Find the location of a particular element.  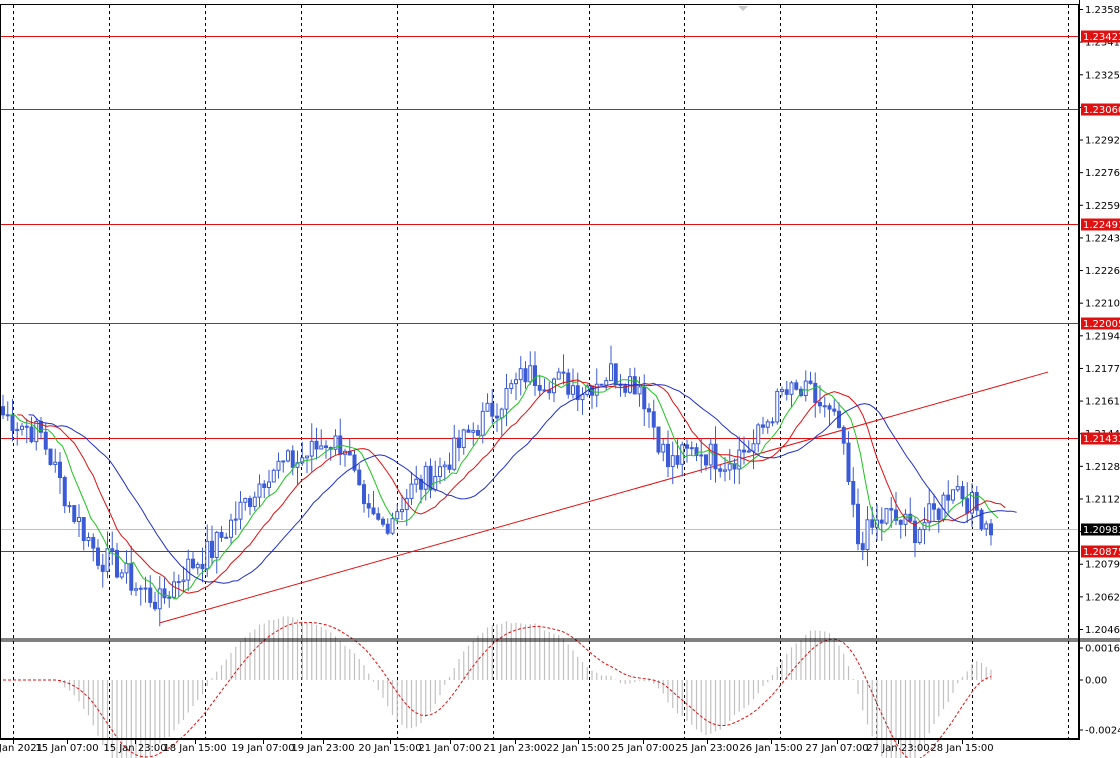

shift-marker-icon is located at coordinates (743, 8).